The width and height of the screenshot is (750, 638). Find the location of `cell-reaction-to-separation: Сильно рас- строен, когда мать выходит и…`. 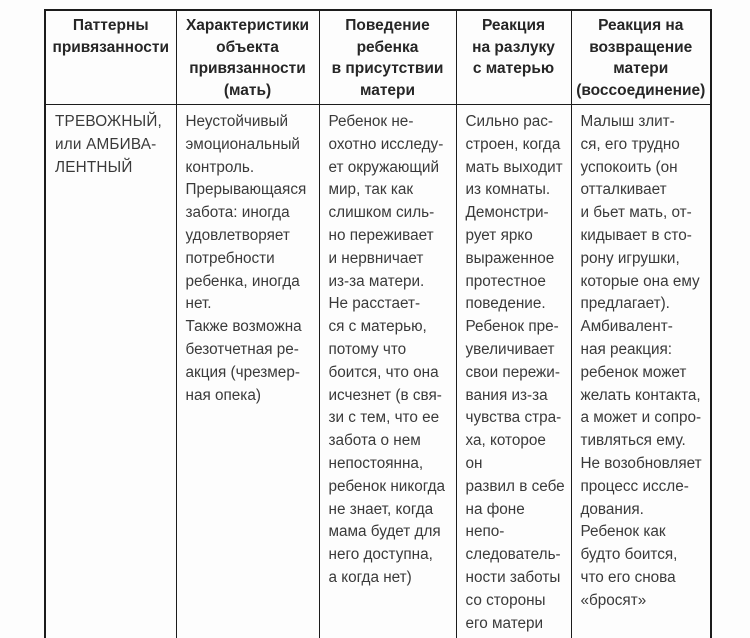

cell-reaction-to-separation: Сильно рас- строен, когда мать выходит и… is located at coordinates (513, 371).